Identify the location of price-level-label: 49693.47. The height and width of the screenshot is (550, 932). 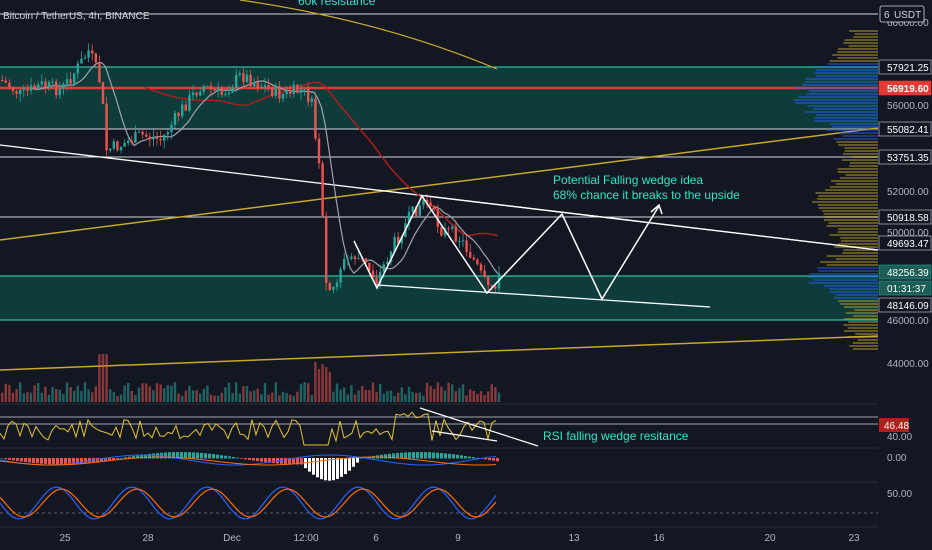
(908, 244).